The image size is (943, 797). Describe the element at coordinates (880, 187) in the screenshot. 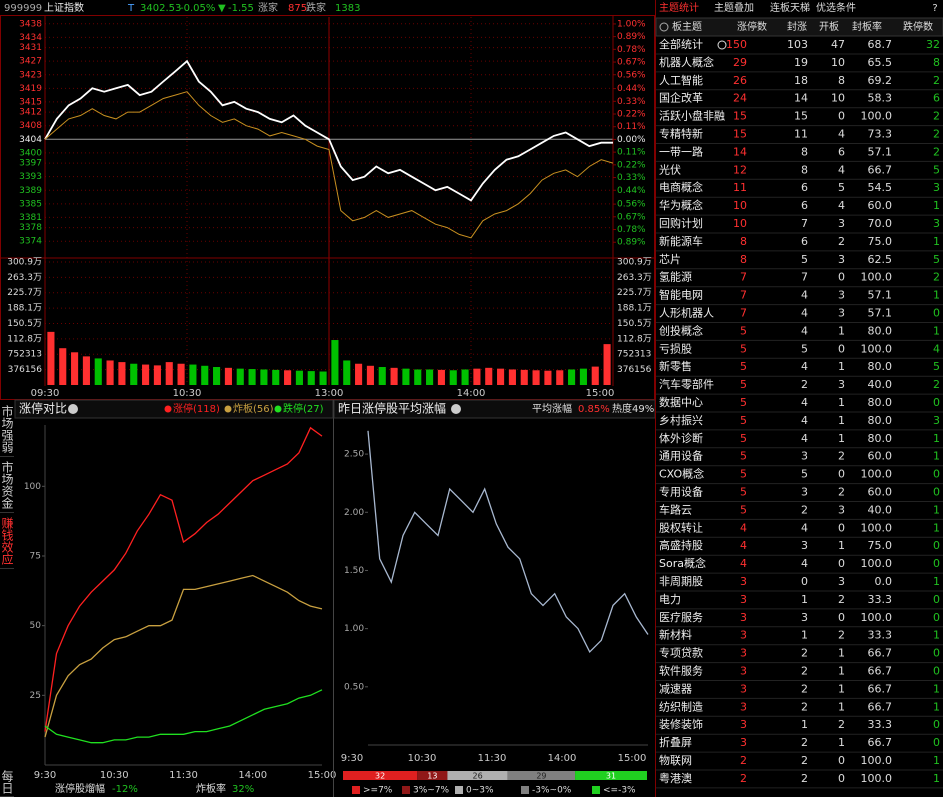

I see `table-cell: 54.5` at that location.